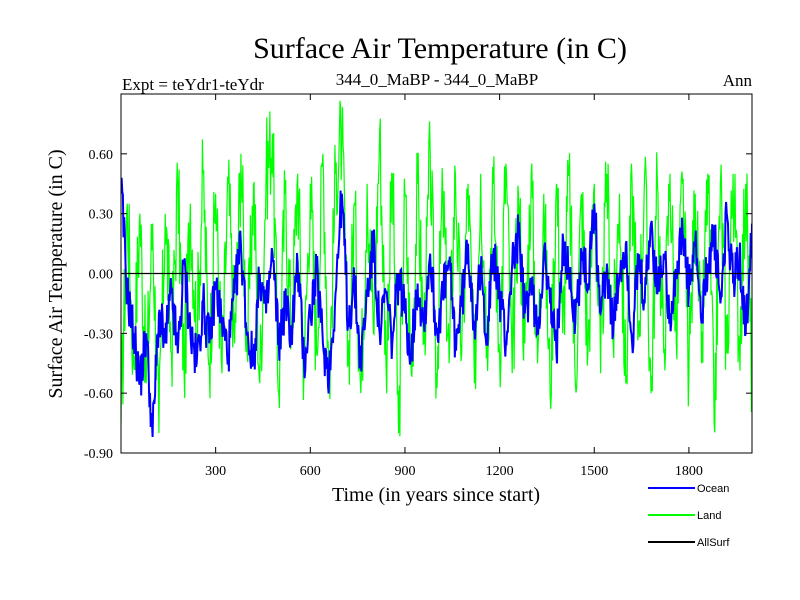  Describe the element at coordinates (101, 215) in the screenshot. I see `y-tick-label: 0.30` at that location.